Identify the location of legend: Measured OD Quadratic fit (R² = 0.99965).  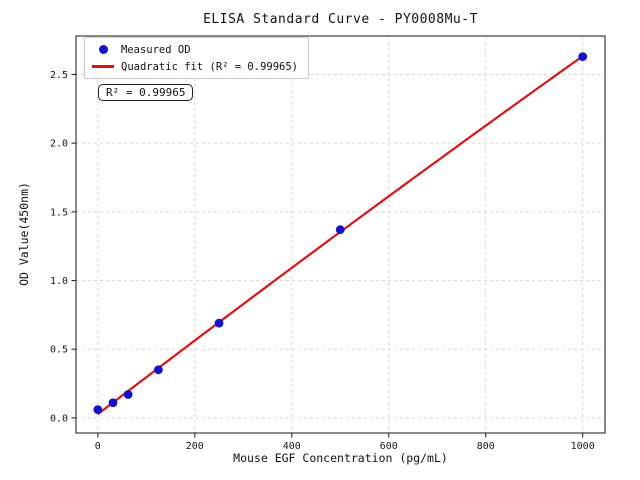
(197, 58).